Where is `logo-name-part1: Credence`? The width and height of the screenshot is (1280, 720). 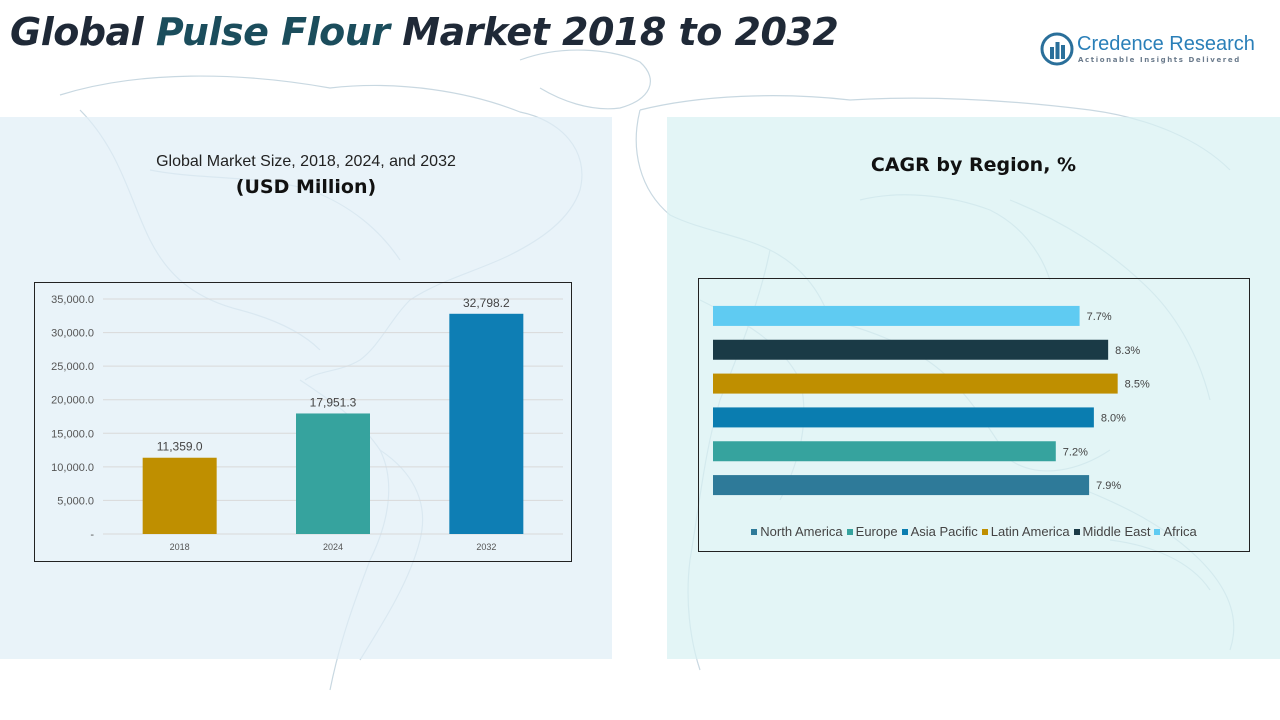
logo-name-part1: Credence is located at coordinates (1120, 44).